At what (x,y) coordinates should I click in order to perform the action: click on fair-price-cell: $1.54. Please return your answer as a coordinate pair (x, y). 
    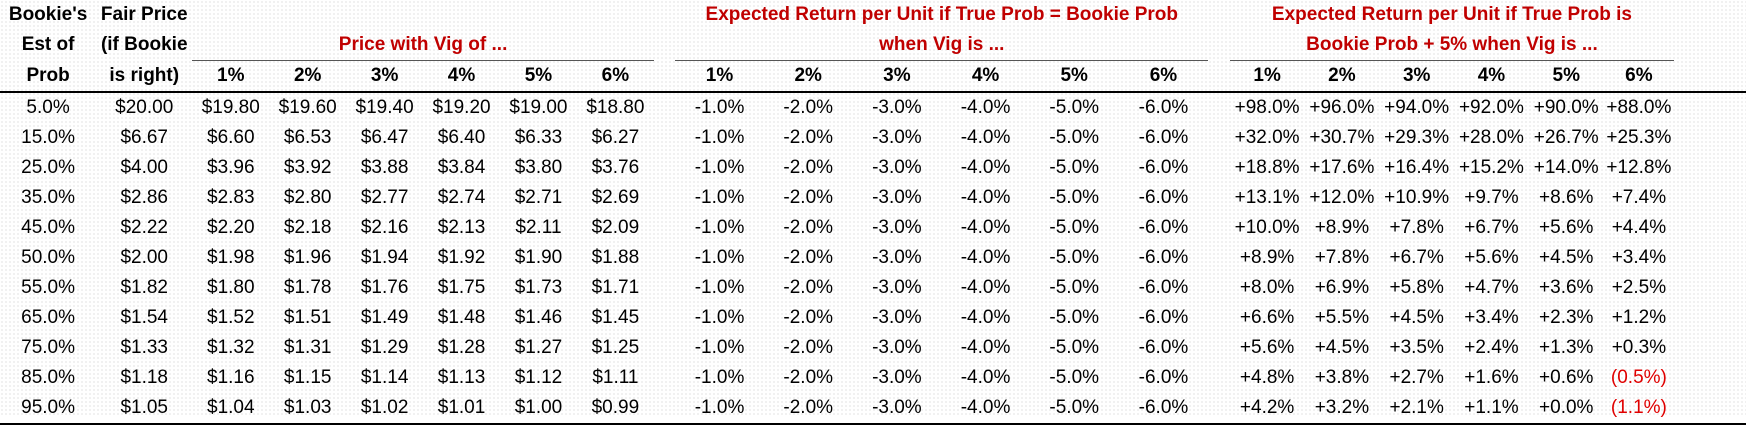
    Looking at the image, I should click on (144, 317).